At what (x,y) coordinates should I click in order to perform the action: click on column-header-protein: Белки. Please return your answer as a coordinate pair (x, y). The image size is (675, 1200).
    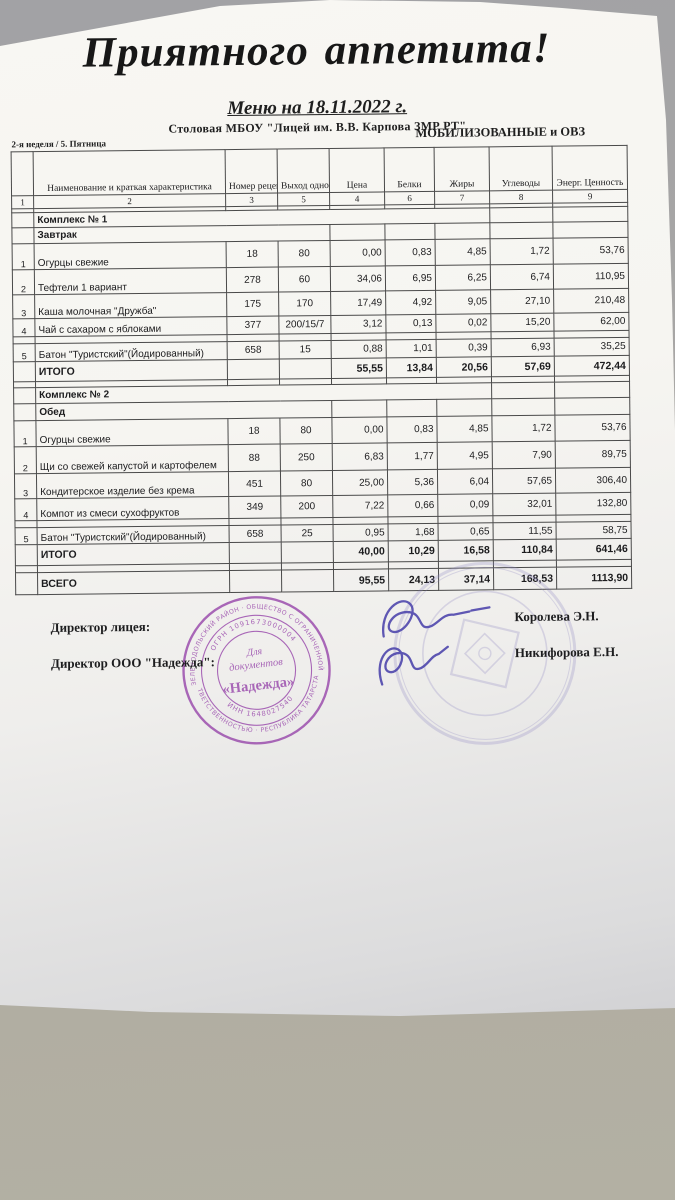
    Looking at the image, I should click on (409, 169).